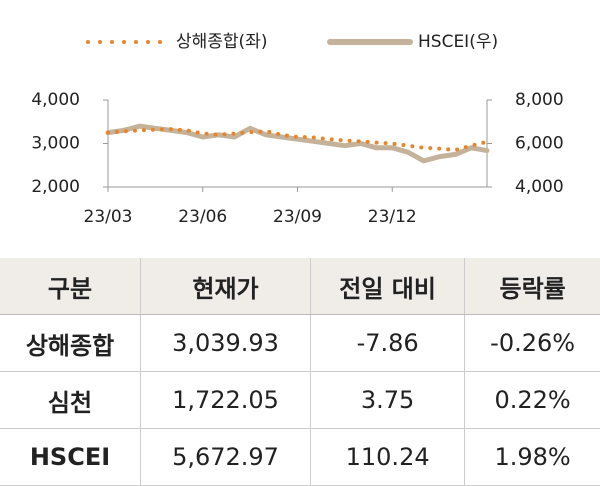 The height and width of the screenshot is (486, 600). What do you see at coordinates (202, 217) in the screenshot?
I see `x-tick-label: 23/06` at bounding box center [202, 217].